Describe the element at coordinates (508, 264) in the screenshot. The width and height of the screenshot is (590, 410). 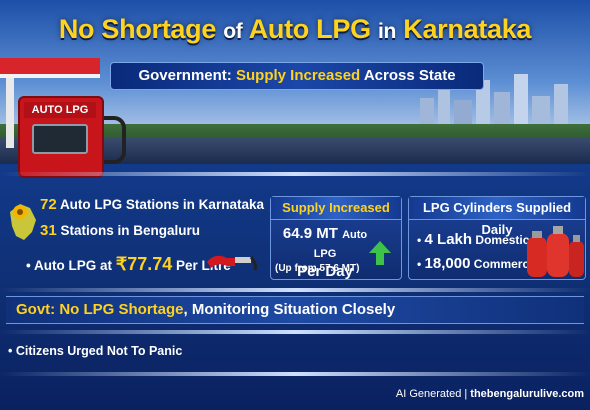
I see `commercial-label: Commercial` at that location.